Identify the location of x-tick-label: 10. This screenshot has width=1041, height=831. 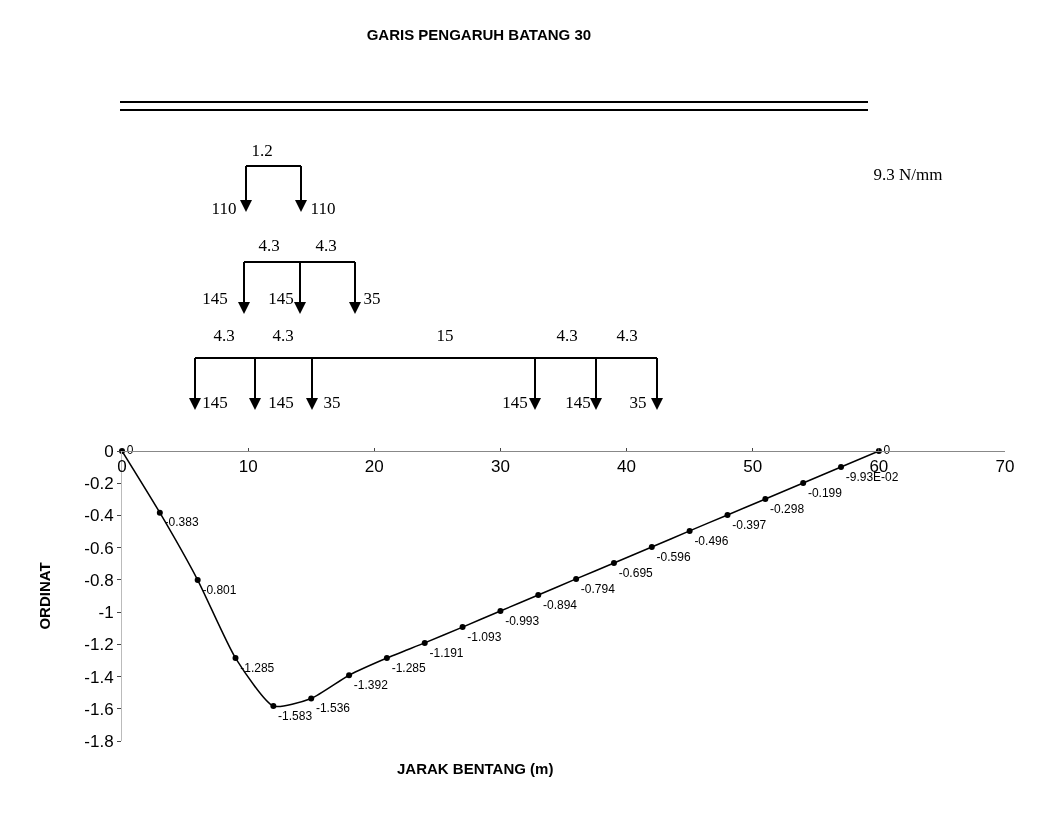
(248, 467).